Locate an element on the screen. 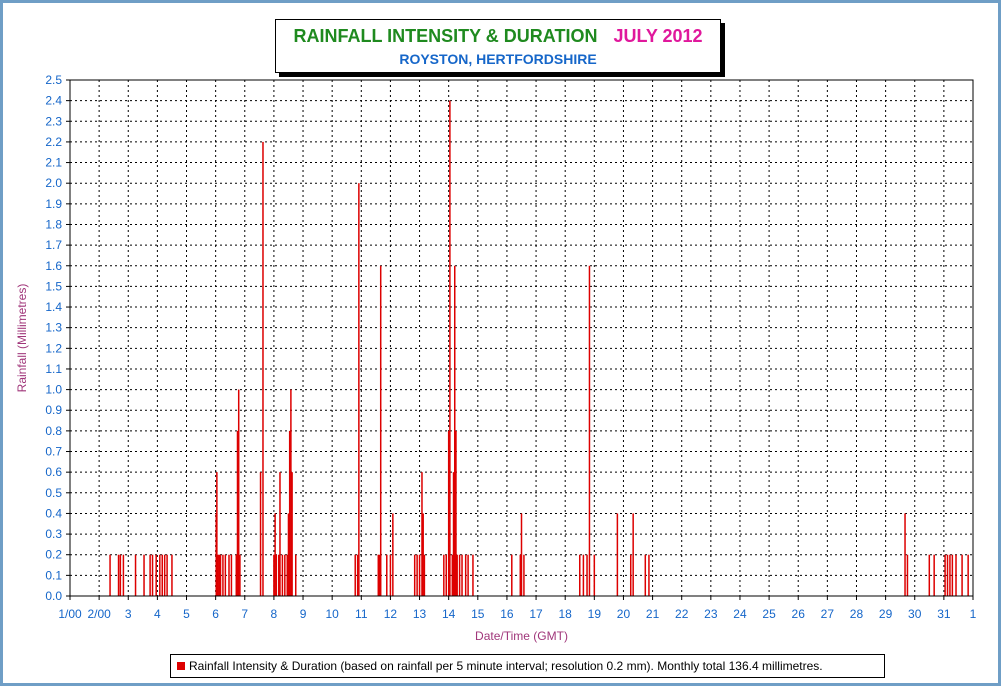 This screenshot has height=686, width=1001. x-tick-label: 15 is located at coordinates (478, 614).